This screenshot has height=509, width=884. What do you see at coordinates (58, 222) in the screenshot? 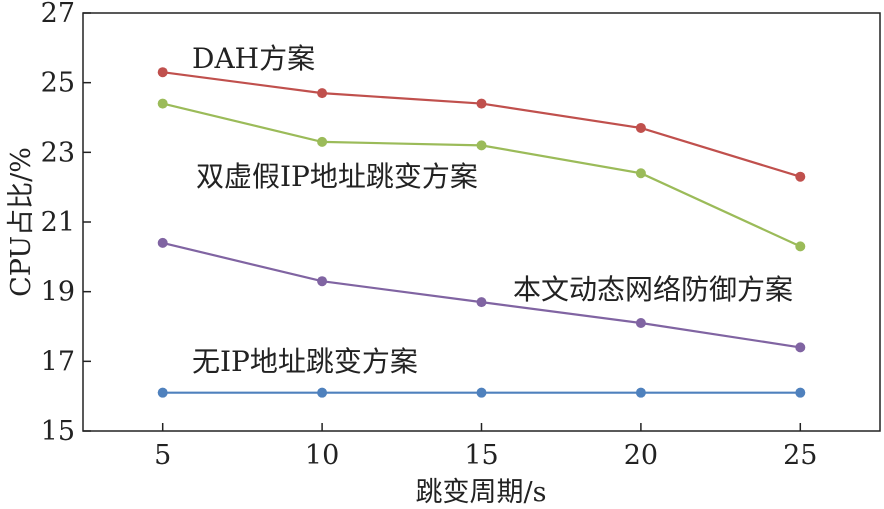
I see `y-tick-label: 21` at bounding box center [58, 222].